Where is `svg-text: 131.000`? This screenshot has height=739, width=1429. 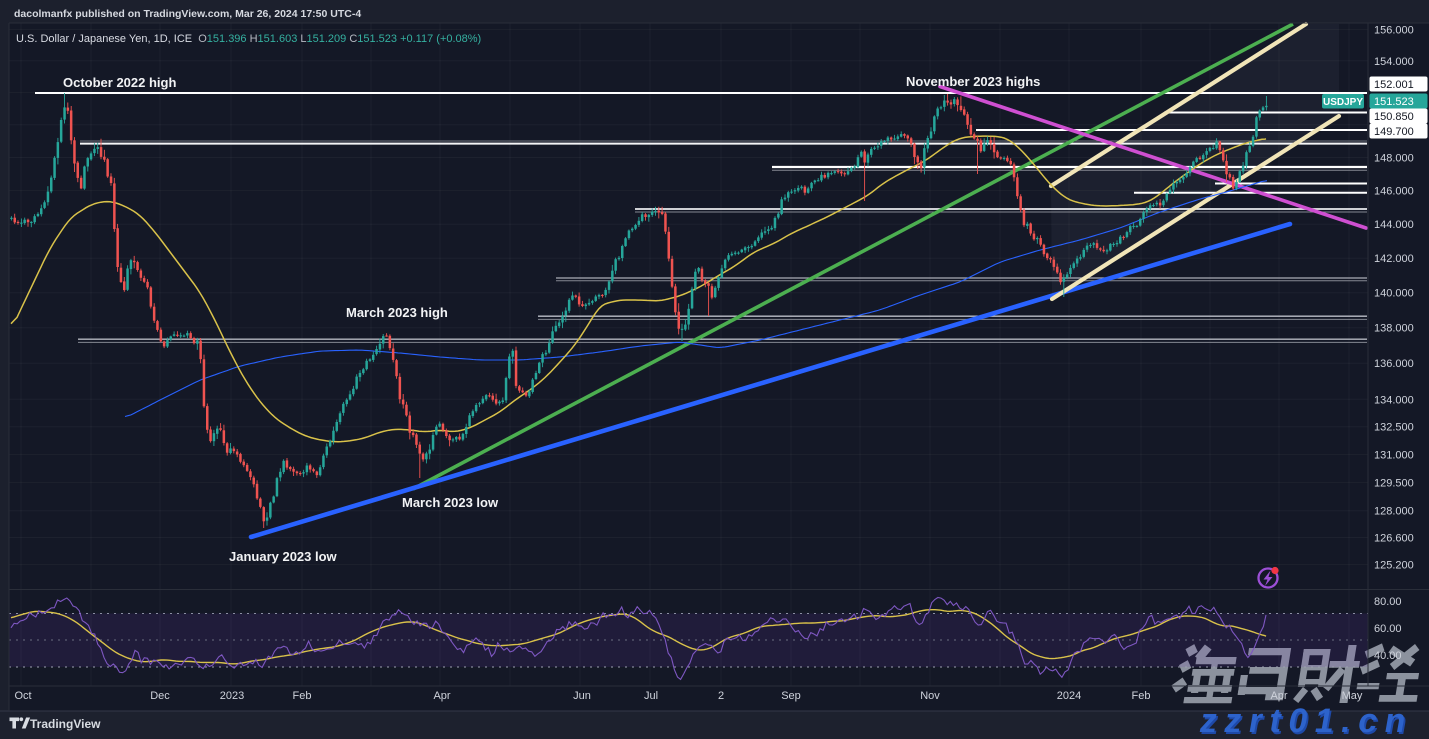 svg-text: 131.000 is located at coordinates (1394, 455).